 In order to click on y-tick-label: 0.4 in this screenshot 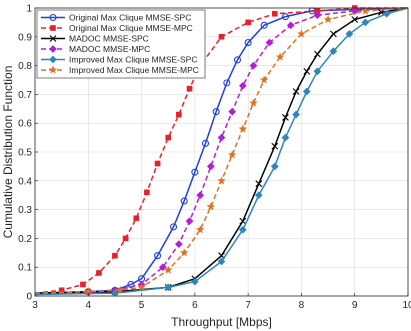, I will do `click(25, 181)`.